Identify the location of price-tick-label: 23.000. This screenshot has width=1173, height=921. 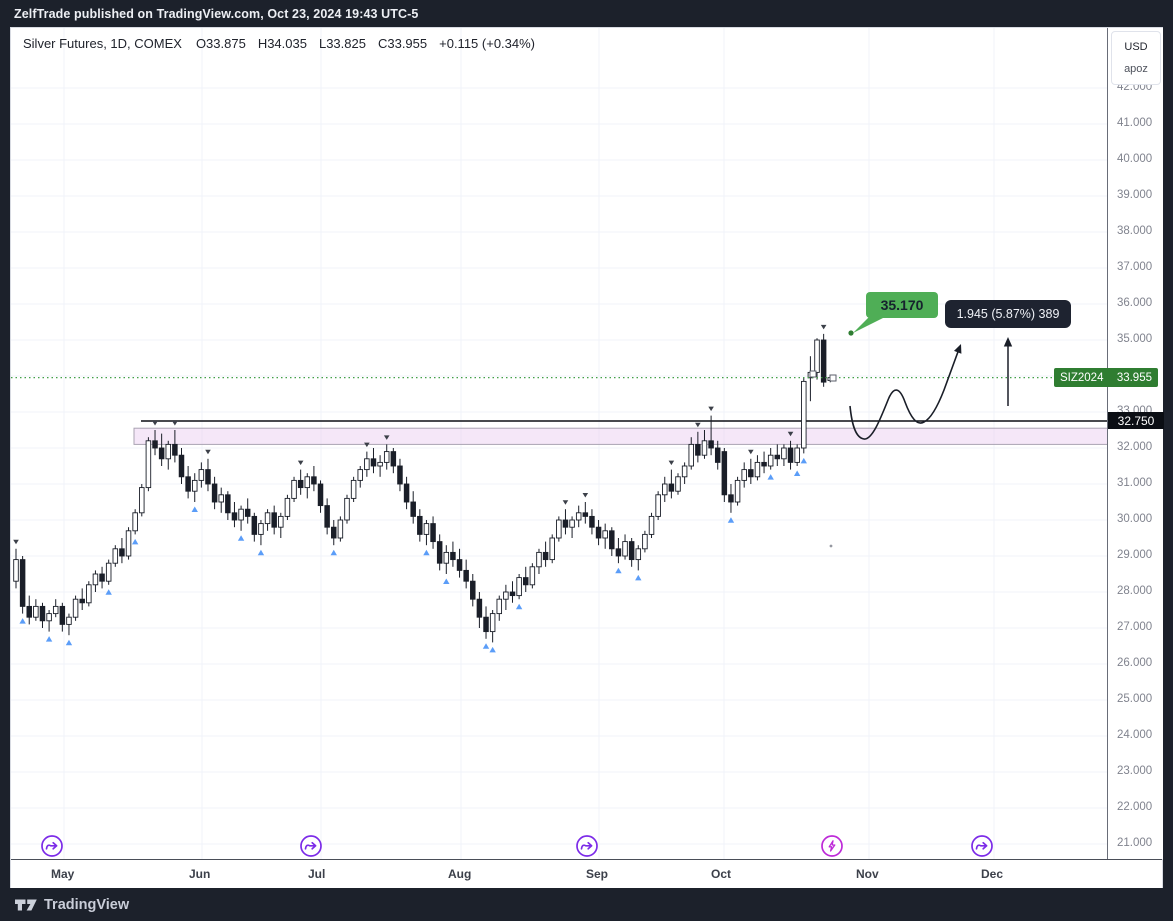
(1135, 771).